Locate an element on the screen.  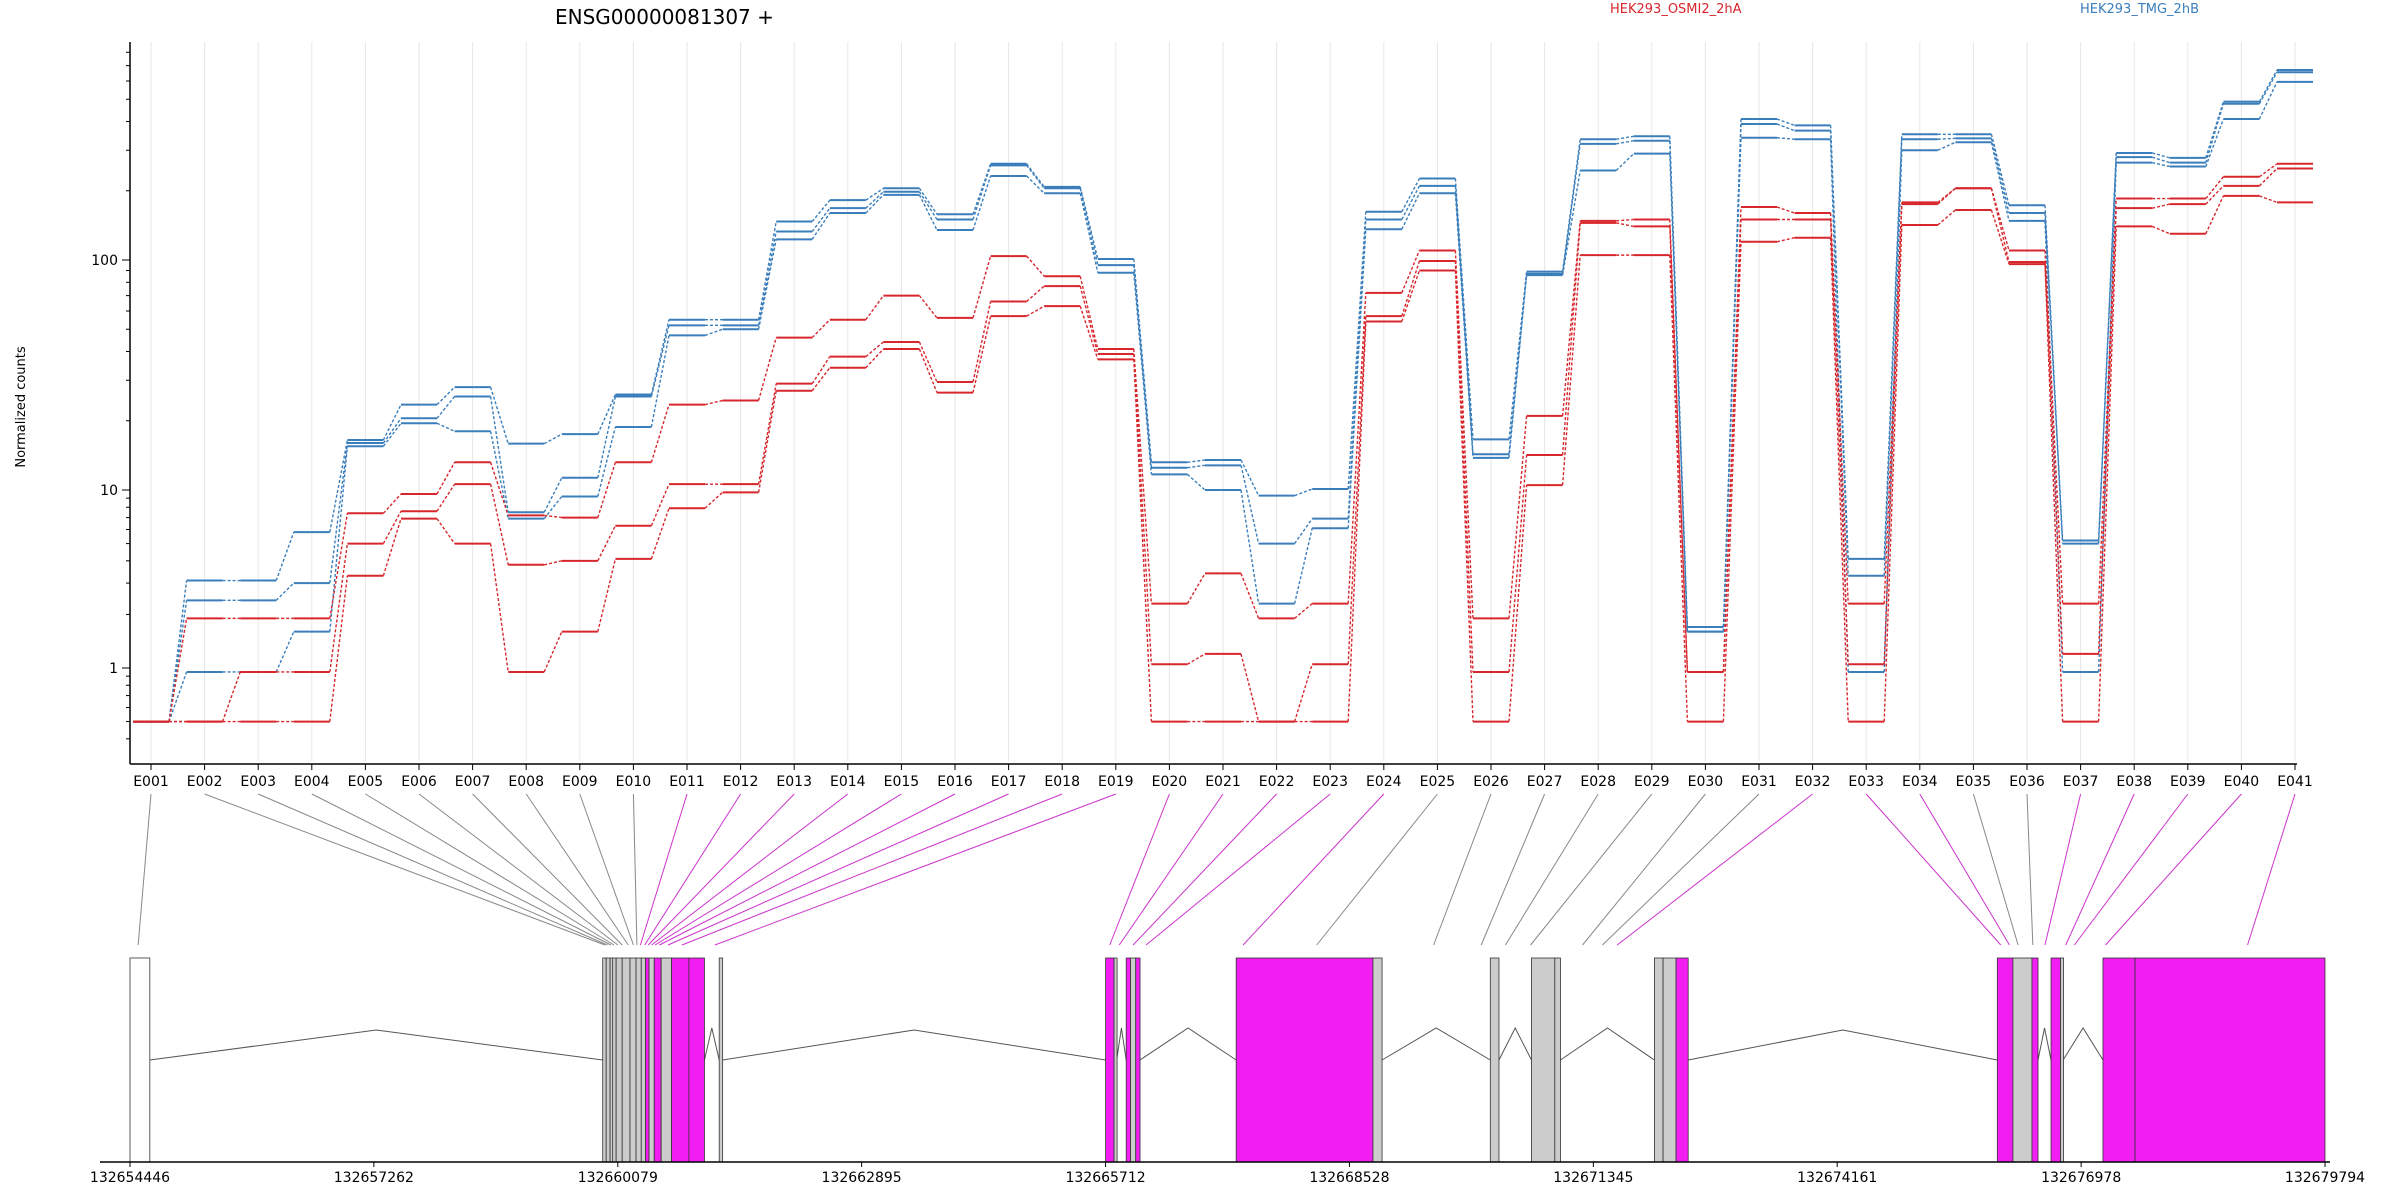
x-tick-label: E015 is located at coordinates (902, 782).